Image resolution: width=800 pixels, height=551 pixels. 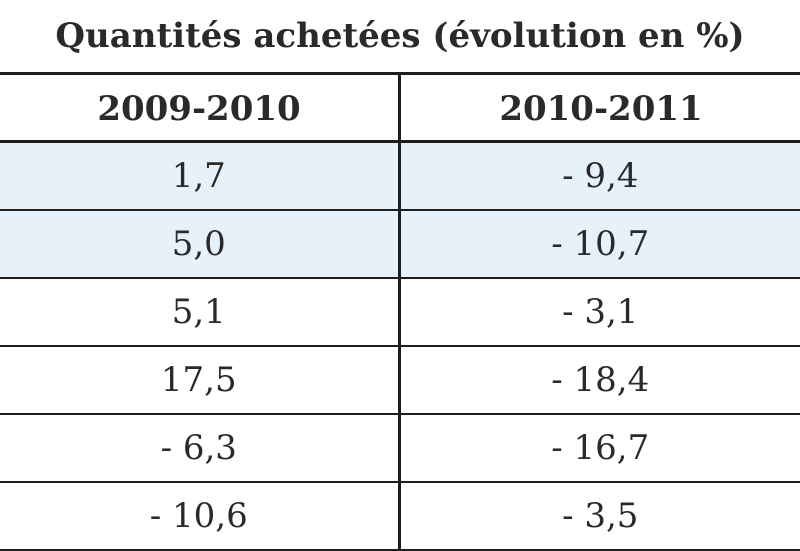 What do you see at coordinates (199, 312) in the screenshot?
I see `cell-2009-2010: 5,1` at bounding box center [199, 312].